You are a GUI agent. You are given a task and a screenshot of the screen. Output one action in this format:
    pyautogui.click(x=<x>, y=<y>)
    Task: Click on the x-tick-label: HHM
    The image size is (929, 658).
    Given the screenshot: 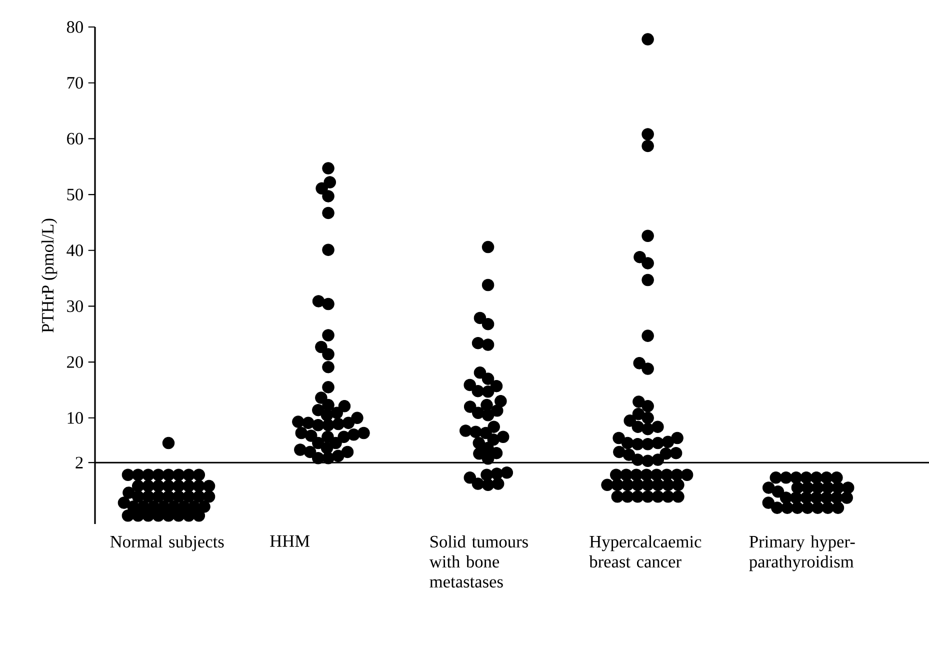 What is the action you would take?
    pyautogui.click(x=290, y=541)
    